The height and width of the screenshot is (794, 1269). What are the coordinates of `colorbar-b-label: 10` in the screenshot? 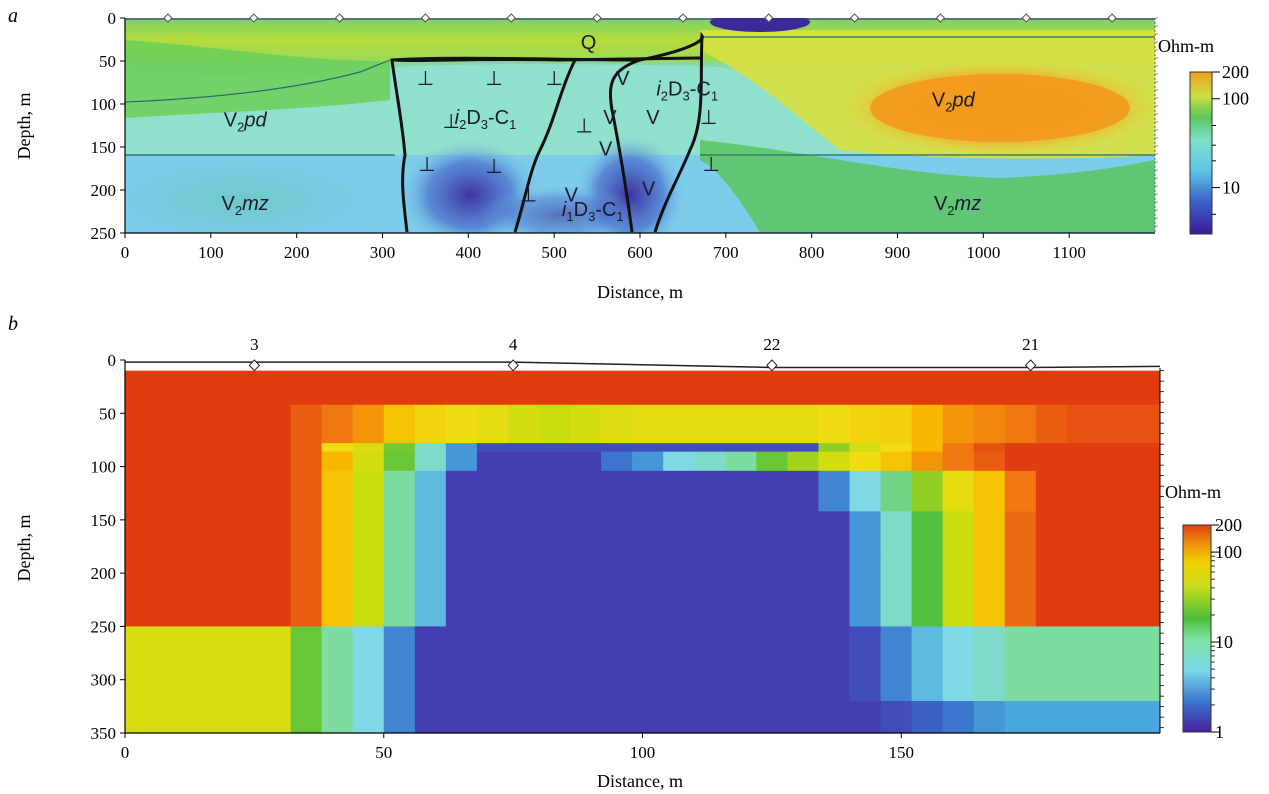 It's located at (1224, 642).